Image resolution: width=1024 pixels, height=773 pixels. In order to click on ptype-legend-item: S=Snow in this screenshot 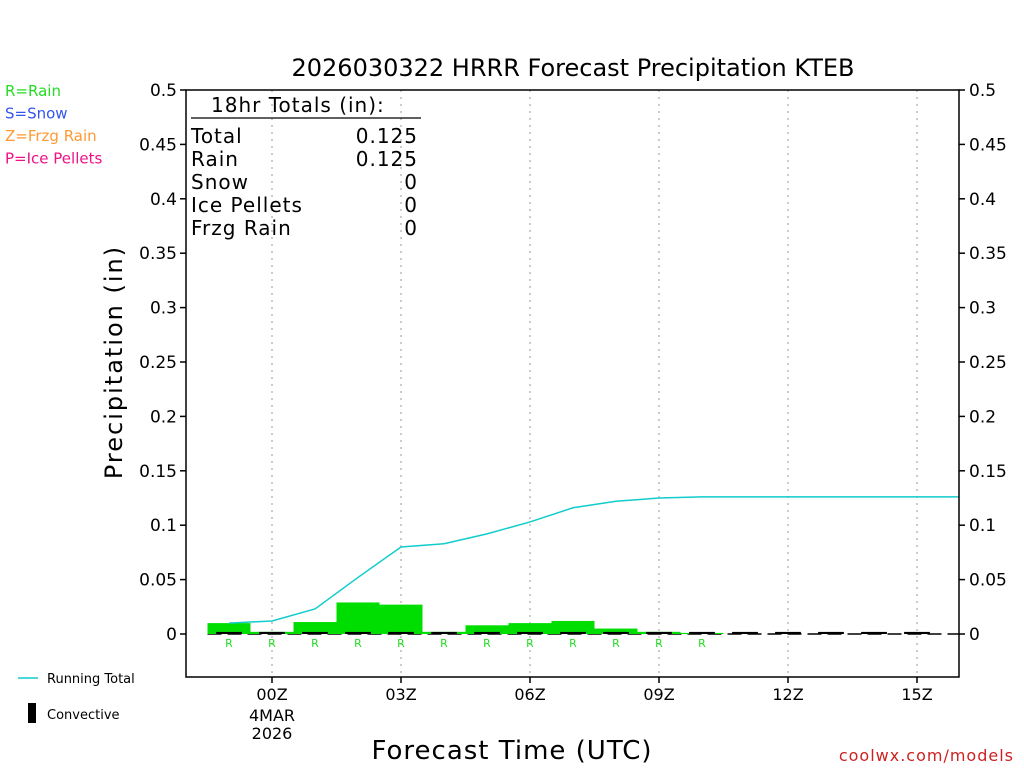, I will do `click(36, 114)`.